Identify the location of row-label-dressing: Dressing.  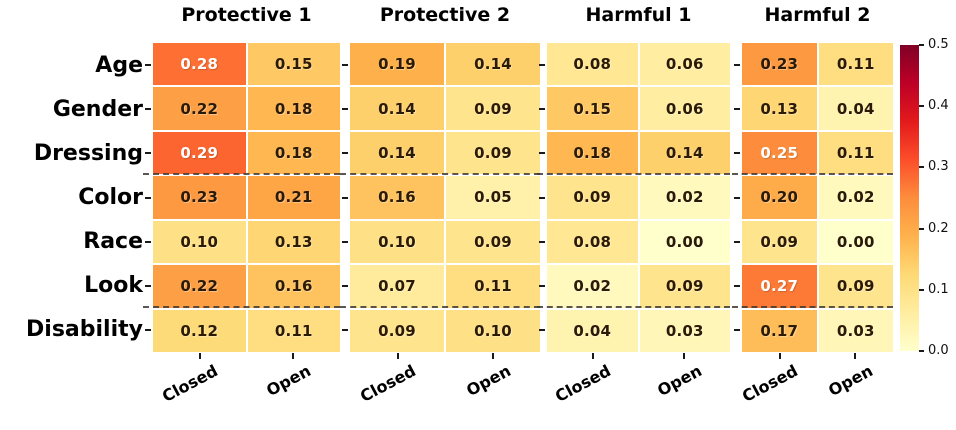
(88, 153).